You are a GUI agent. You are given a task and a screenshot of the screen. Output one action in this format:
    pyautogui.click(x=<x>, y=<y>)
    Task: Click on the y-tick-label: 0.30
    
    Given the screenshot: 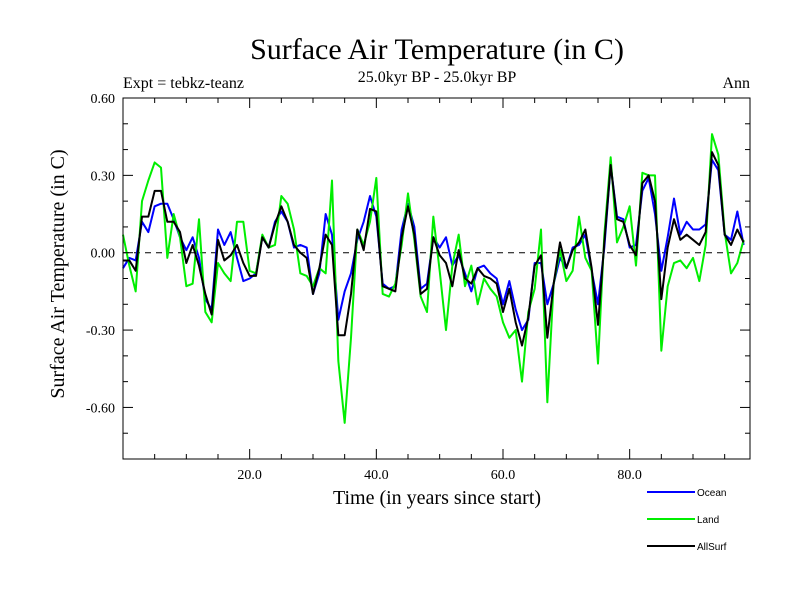 What is the action you would take?
    pyautogui.click(x=103, y=176)
    